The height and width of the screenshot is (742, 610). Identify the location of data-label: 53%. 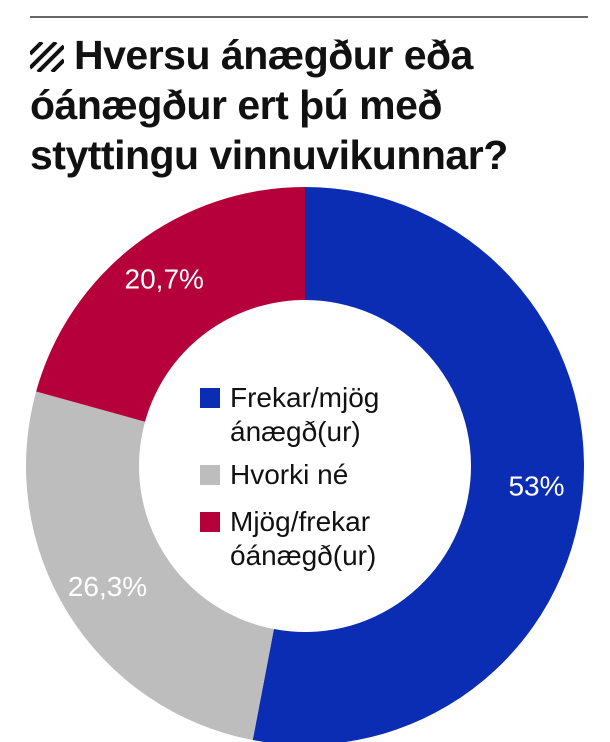
(536, 485).